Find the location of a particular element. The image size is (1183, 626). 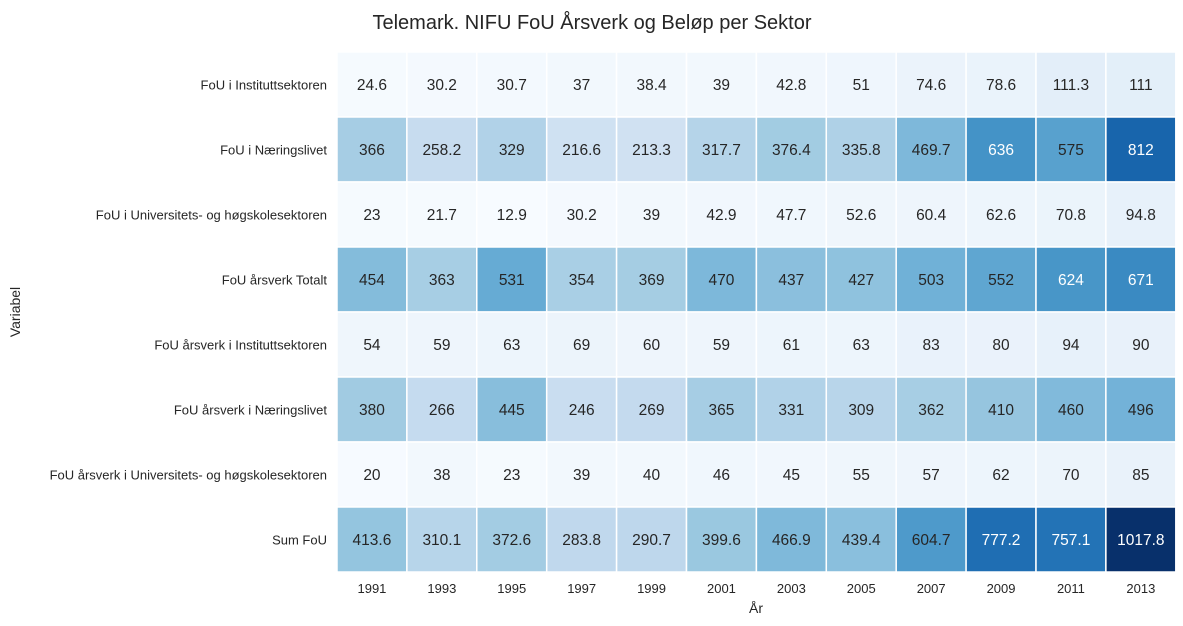

cell-value-label: 40 is located at coordinates (652, 475).